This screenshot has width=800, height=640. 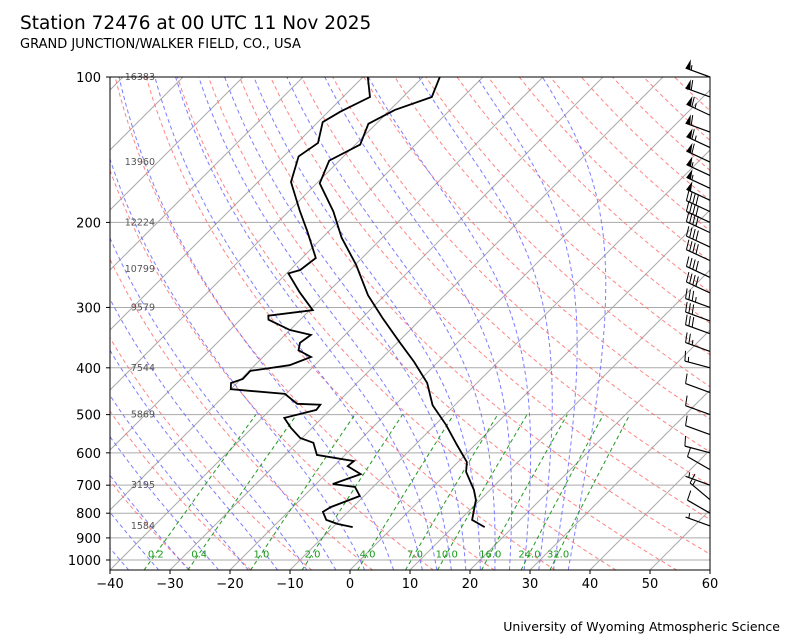 What do you see at coordinates (289, 584) in the screenshot?
I see `x-tick-label: −10` at bounding box center [289, 584].